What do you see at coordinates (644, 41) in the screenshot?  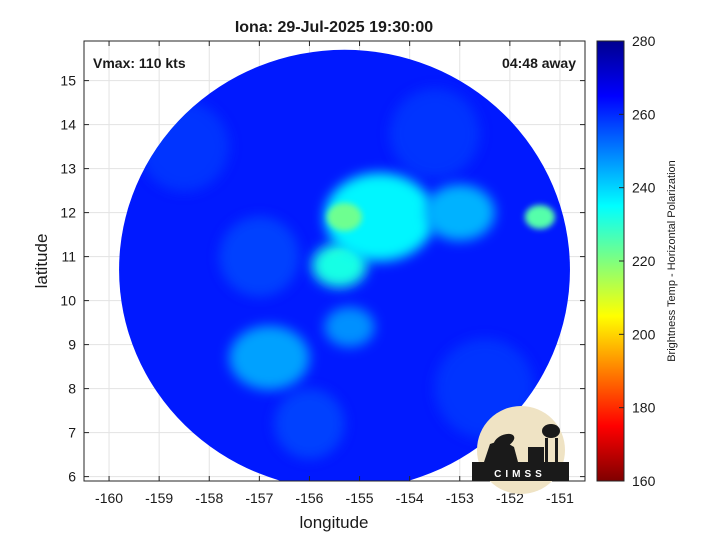 I see `colorbar-tick-label: 280` at bounding box center [644, 41].